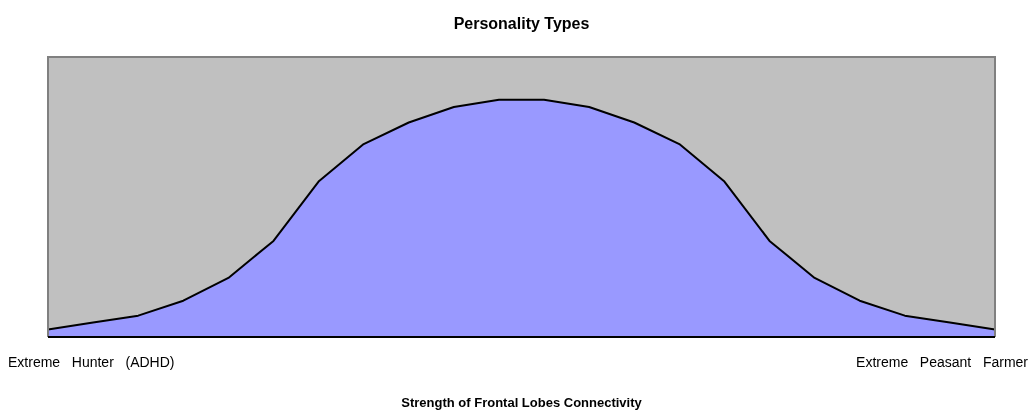  I want to click on chart-title: Personality Types, so click(521, 24).